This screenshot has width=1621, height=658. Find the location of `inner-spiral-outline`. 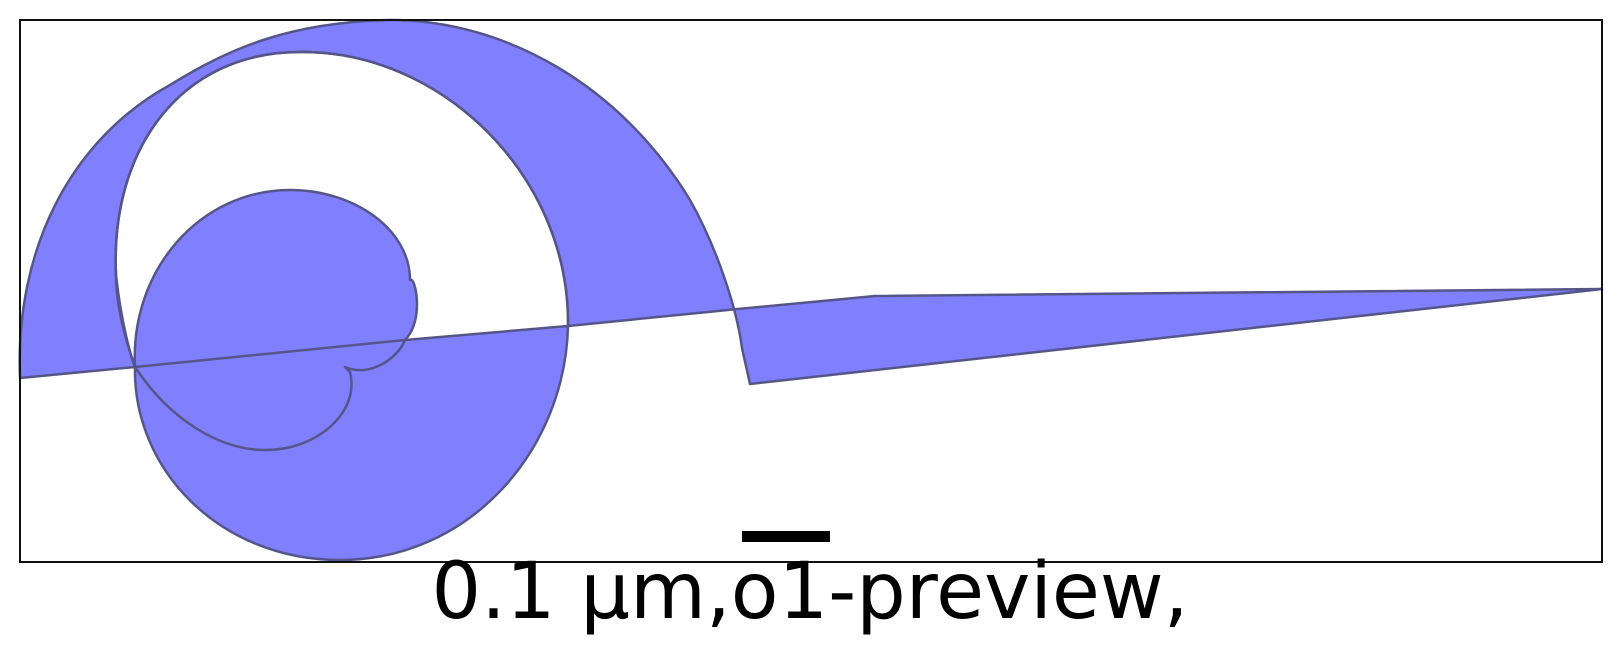

inner-spiral-outline is located at coordinates (342, 209).